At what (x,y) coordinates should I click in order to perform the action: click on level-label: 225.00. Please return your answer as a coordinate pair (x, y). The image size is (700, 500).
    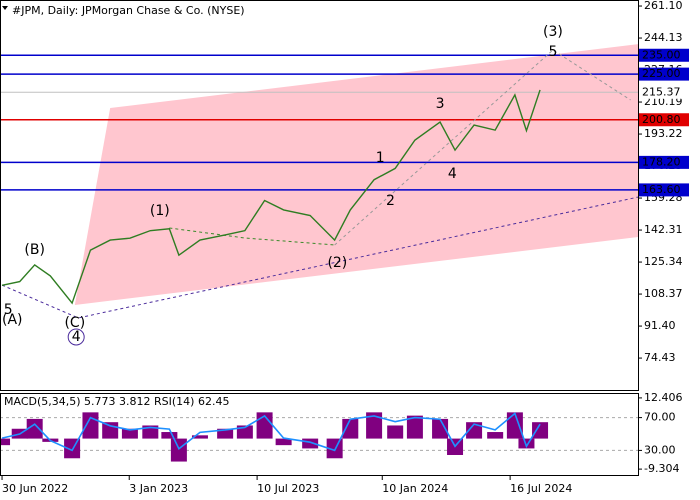
    Looking at the image, I should click on (661, 73).